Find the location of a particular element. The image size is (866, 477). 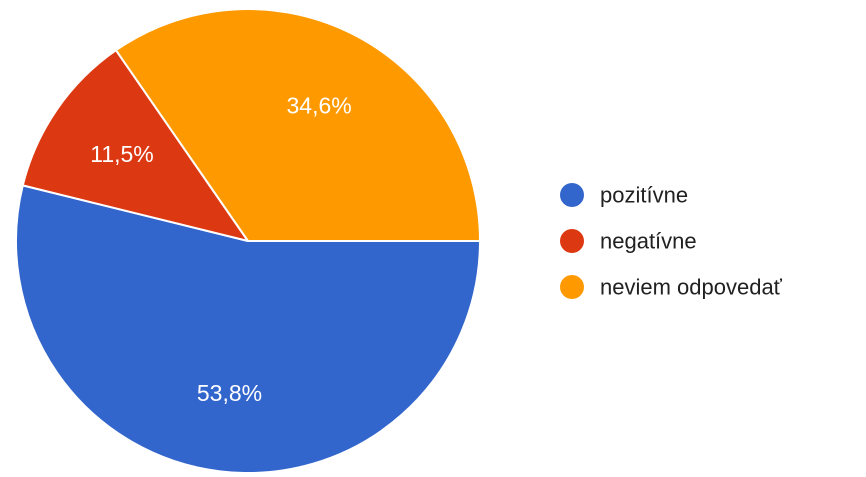

slice-value-label: 53,8% is located at coordinates (229, 393).